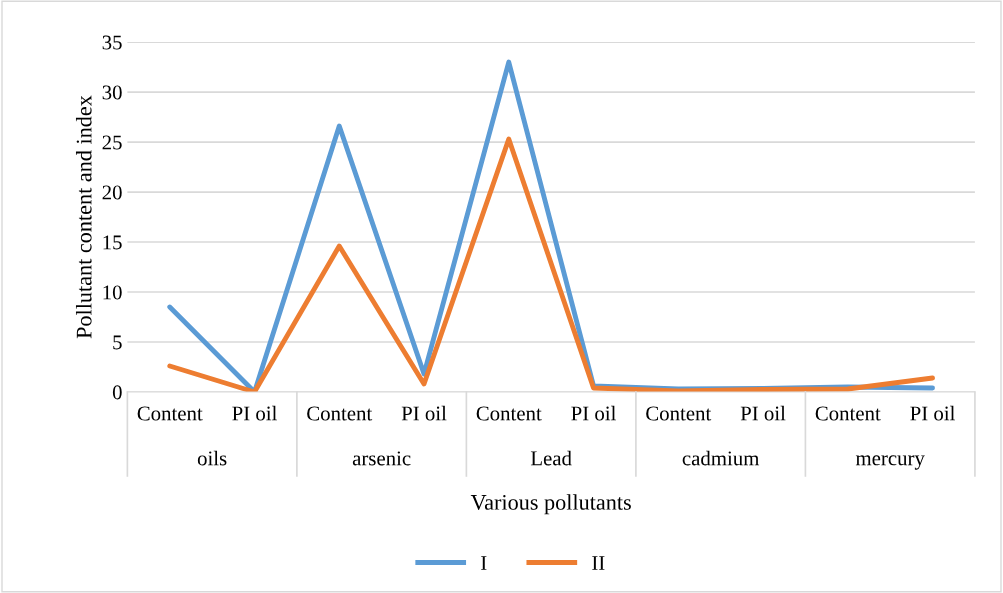 The height and width of the screenshot is (593, 1003). I want to click on y-tick-label: 20, so click(112, 192).